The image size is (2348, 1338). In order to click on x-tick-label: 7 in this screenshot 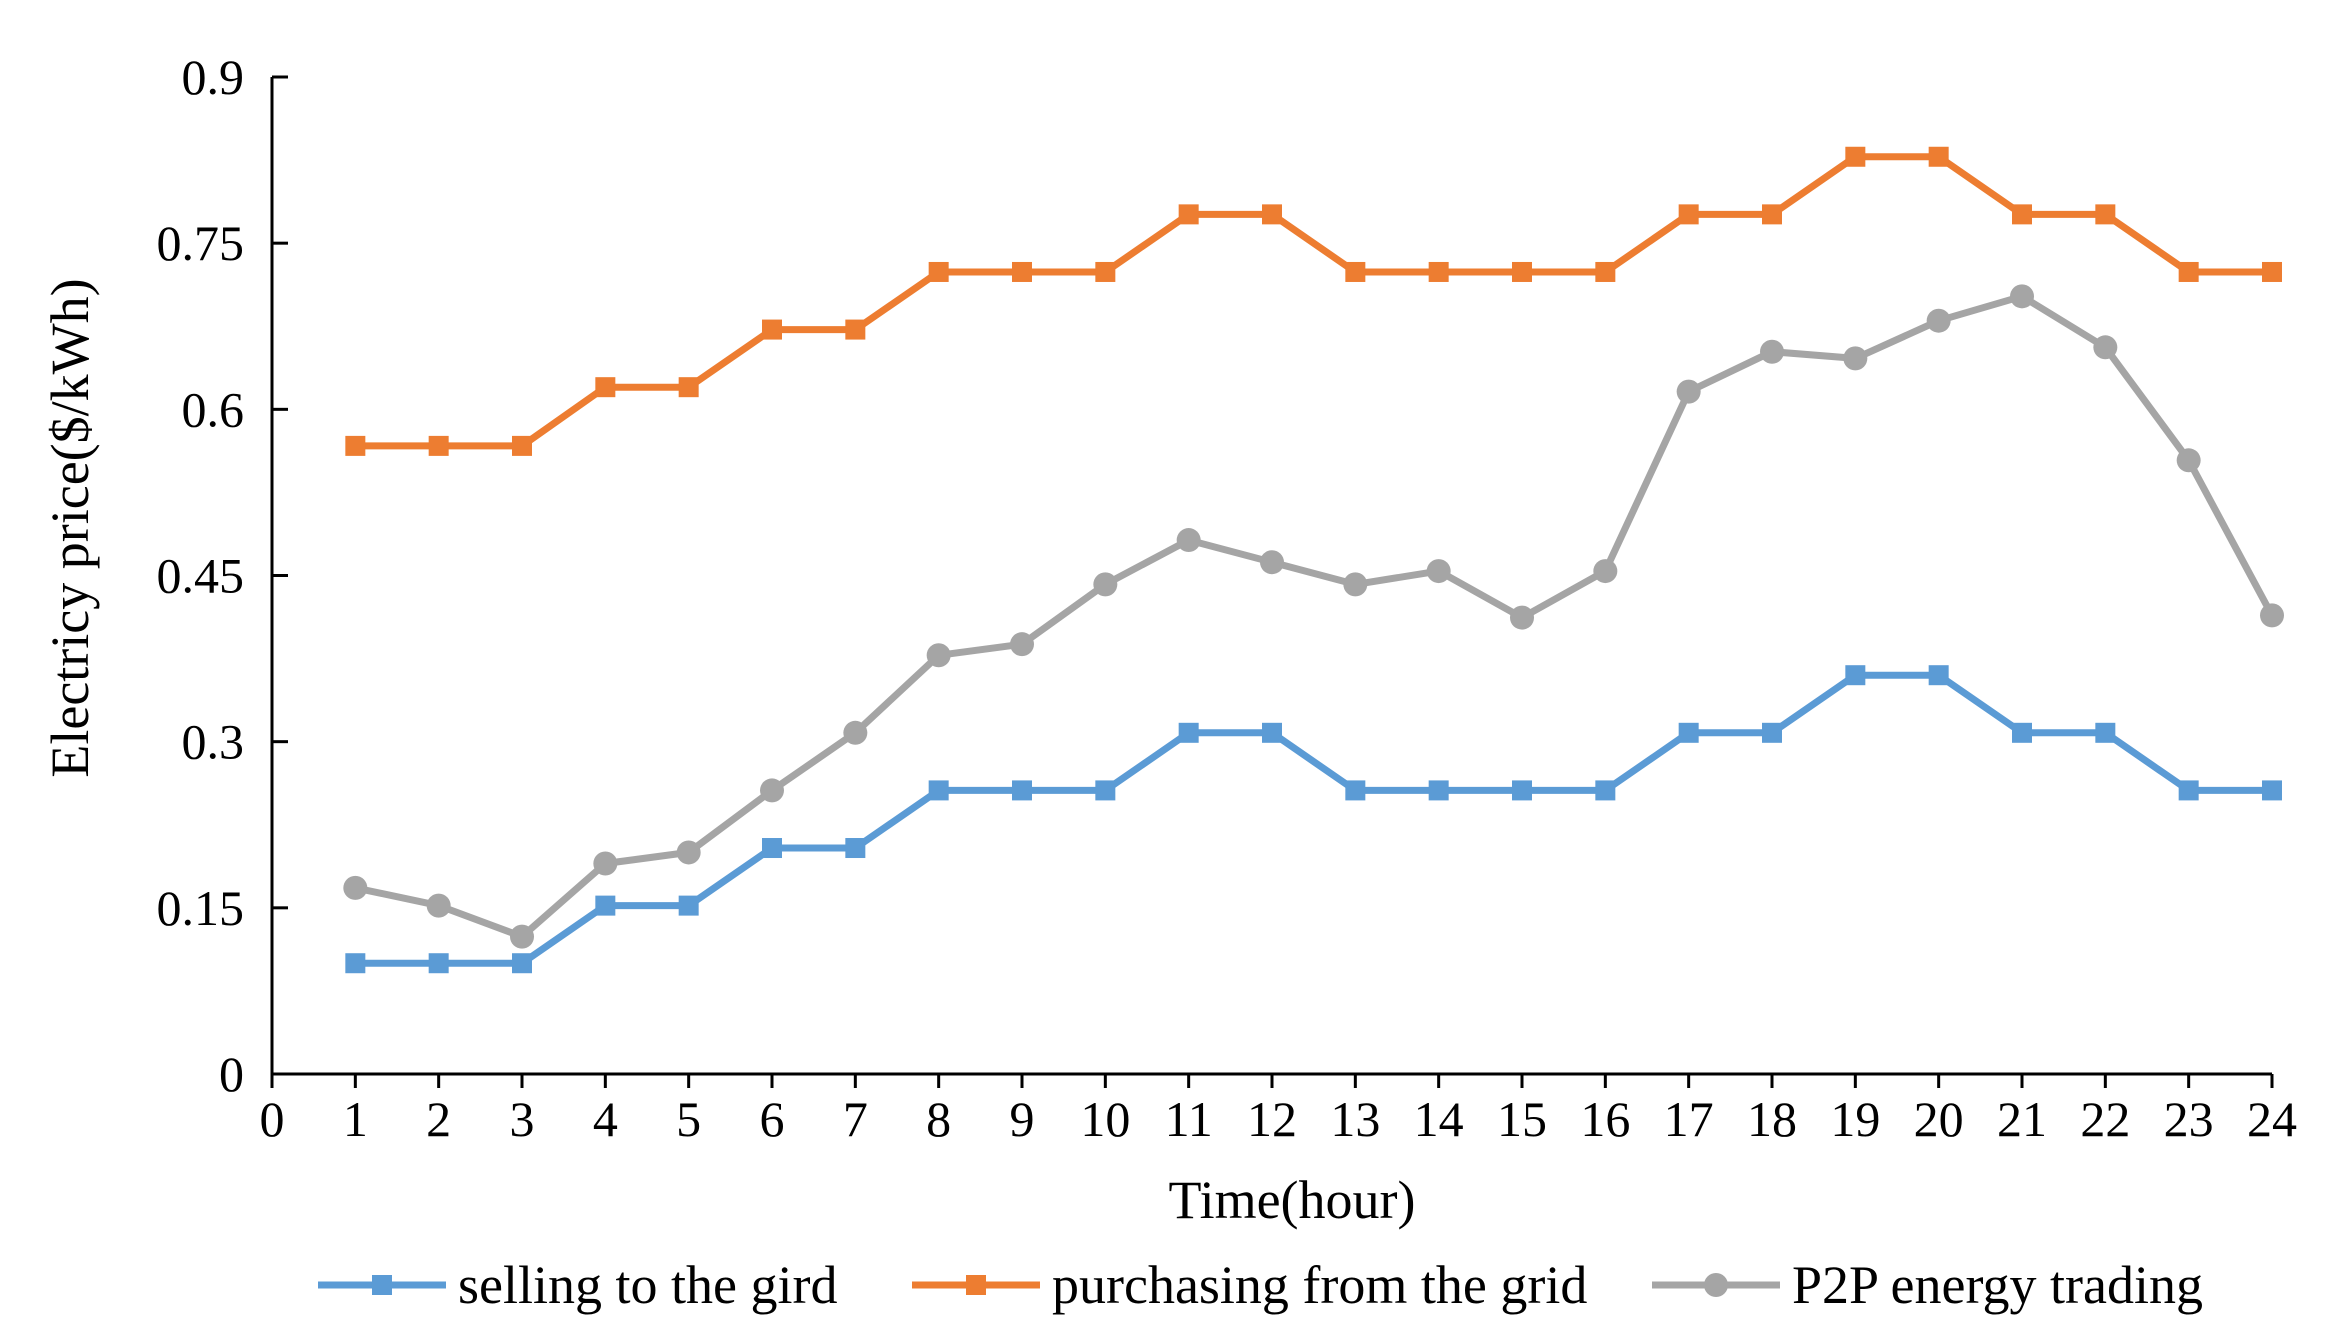, I will do `click(855, 1119)`.